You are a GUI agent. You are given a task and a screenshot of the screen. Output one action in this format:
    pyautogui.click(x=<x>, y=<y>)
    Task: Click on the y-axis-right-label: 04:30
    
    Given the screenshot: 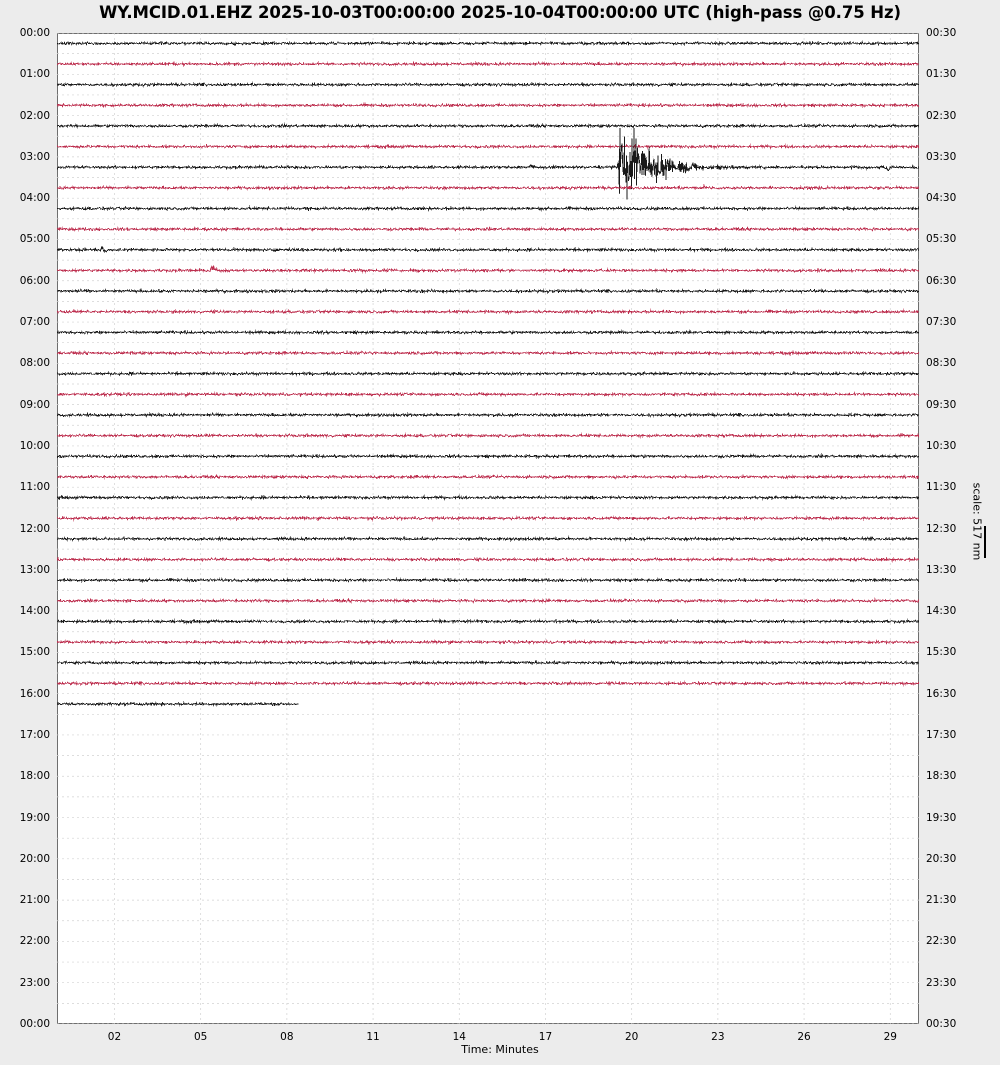 What is the action you would take?
    pyautogui.click(x=941, y=198)
    